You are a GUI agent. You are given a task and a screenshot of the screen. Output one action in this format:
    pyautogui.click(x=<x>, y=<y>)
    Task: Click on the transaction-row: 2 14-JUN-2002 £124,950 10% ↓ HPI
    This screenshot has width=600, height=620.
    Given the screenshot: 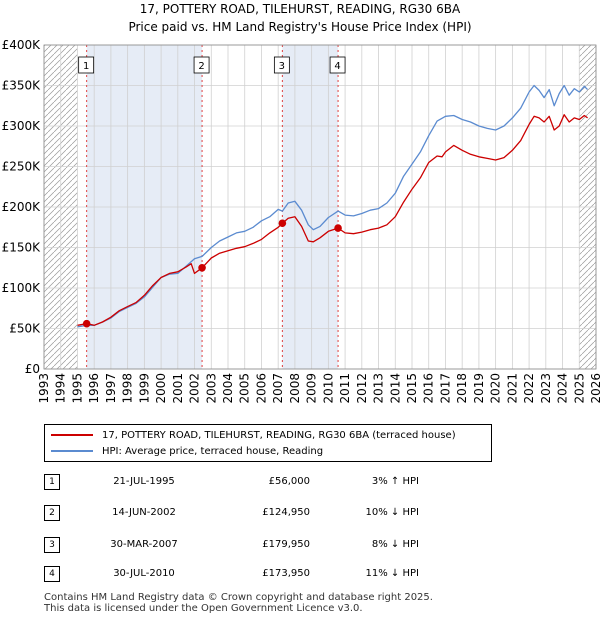 What is the action you would take?
    pyautogui.click(x=254, y=515)
    